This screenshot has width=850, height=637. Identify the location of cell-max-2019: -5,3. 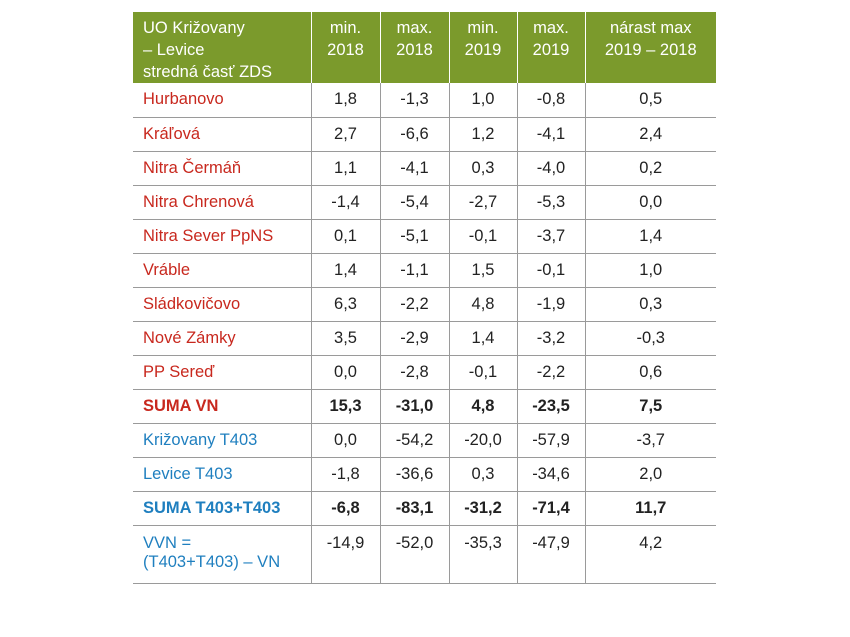
(550, 202).